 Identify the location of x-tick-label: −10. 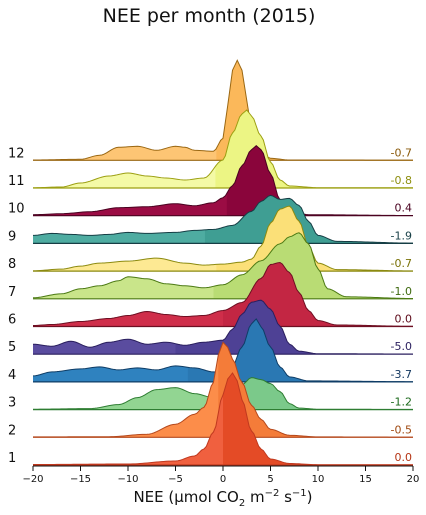
(127, 479).